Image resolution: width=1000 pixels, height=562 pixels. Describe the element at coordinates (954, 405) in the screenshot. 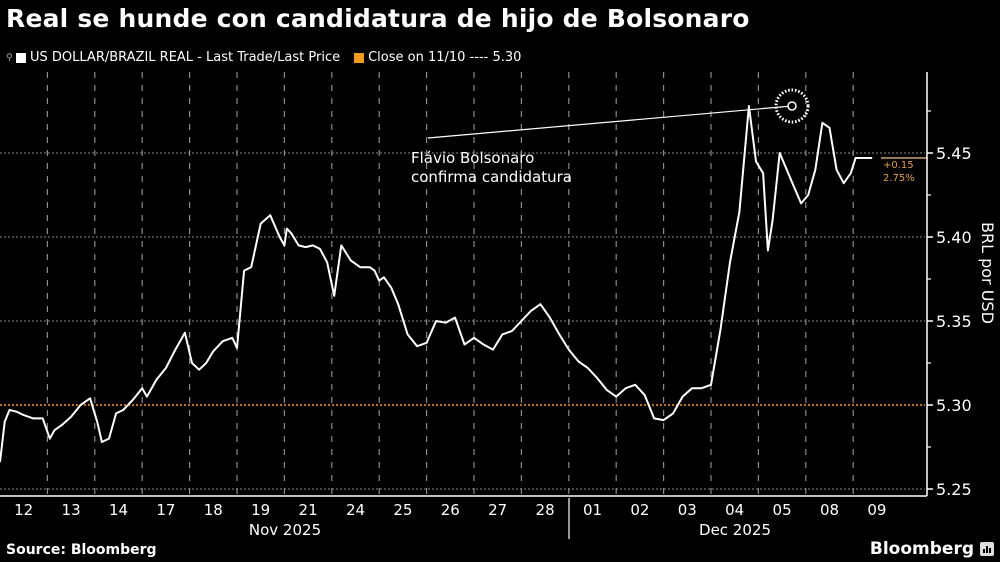

I see `y-tick-label: 5.30` at that location.